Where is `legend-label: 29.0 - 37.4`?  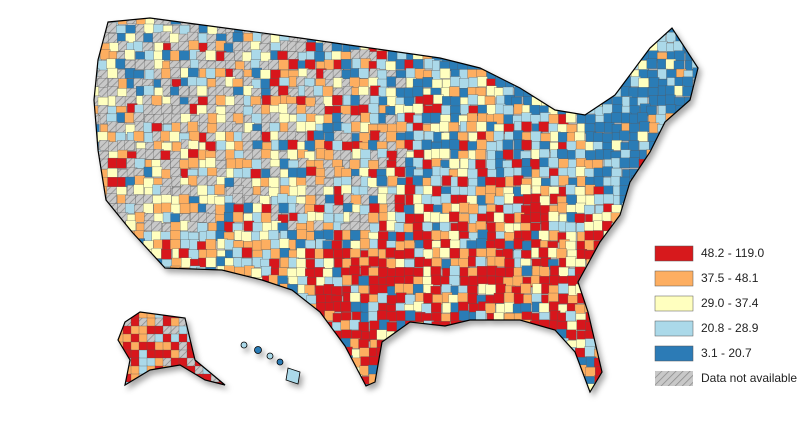
legend-label: 29.0 - 37.4 is located at coordinates (730, 303).